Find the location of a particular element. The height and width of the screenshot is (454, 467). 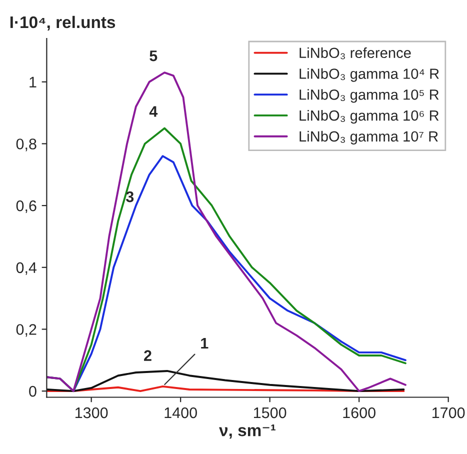

annotation: 5 is located at coordinates (154, 56).